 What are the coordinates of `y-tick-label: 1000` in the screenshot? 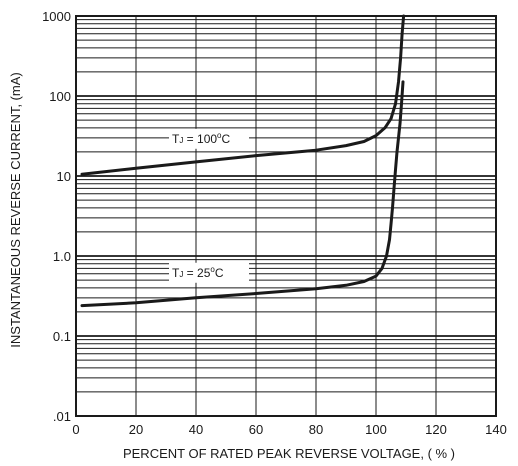 It's located at (56, 16).